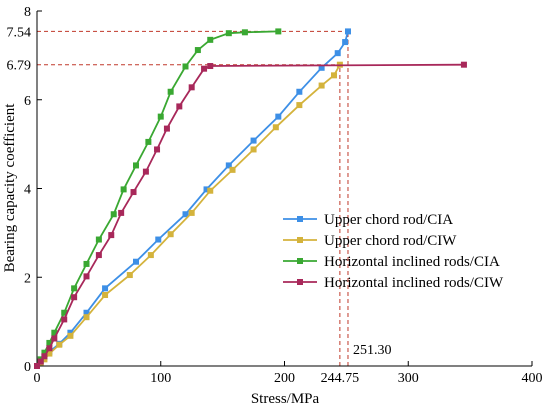 This screenshot has height=408, width=550. I want to click on legend-item: Horizontal inclined rods/CIA, so click(391, 262).